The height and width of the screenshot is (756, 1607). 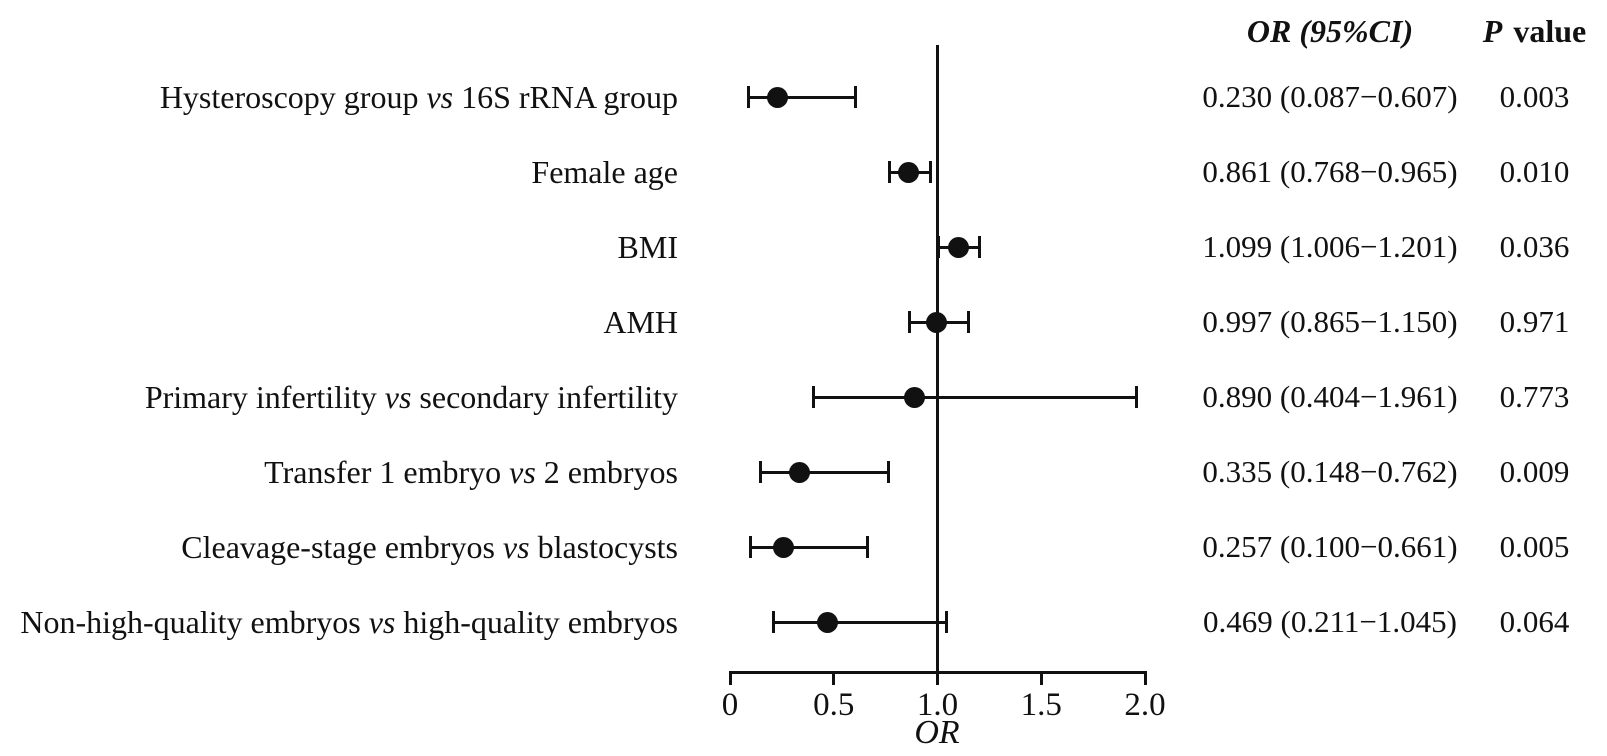 What do you see at coordinates (1330, 96) in the screenshot?
I see `or-ci-value: 0.230 (0.087−0.607)` at bounding box center [1330, 96].